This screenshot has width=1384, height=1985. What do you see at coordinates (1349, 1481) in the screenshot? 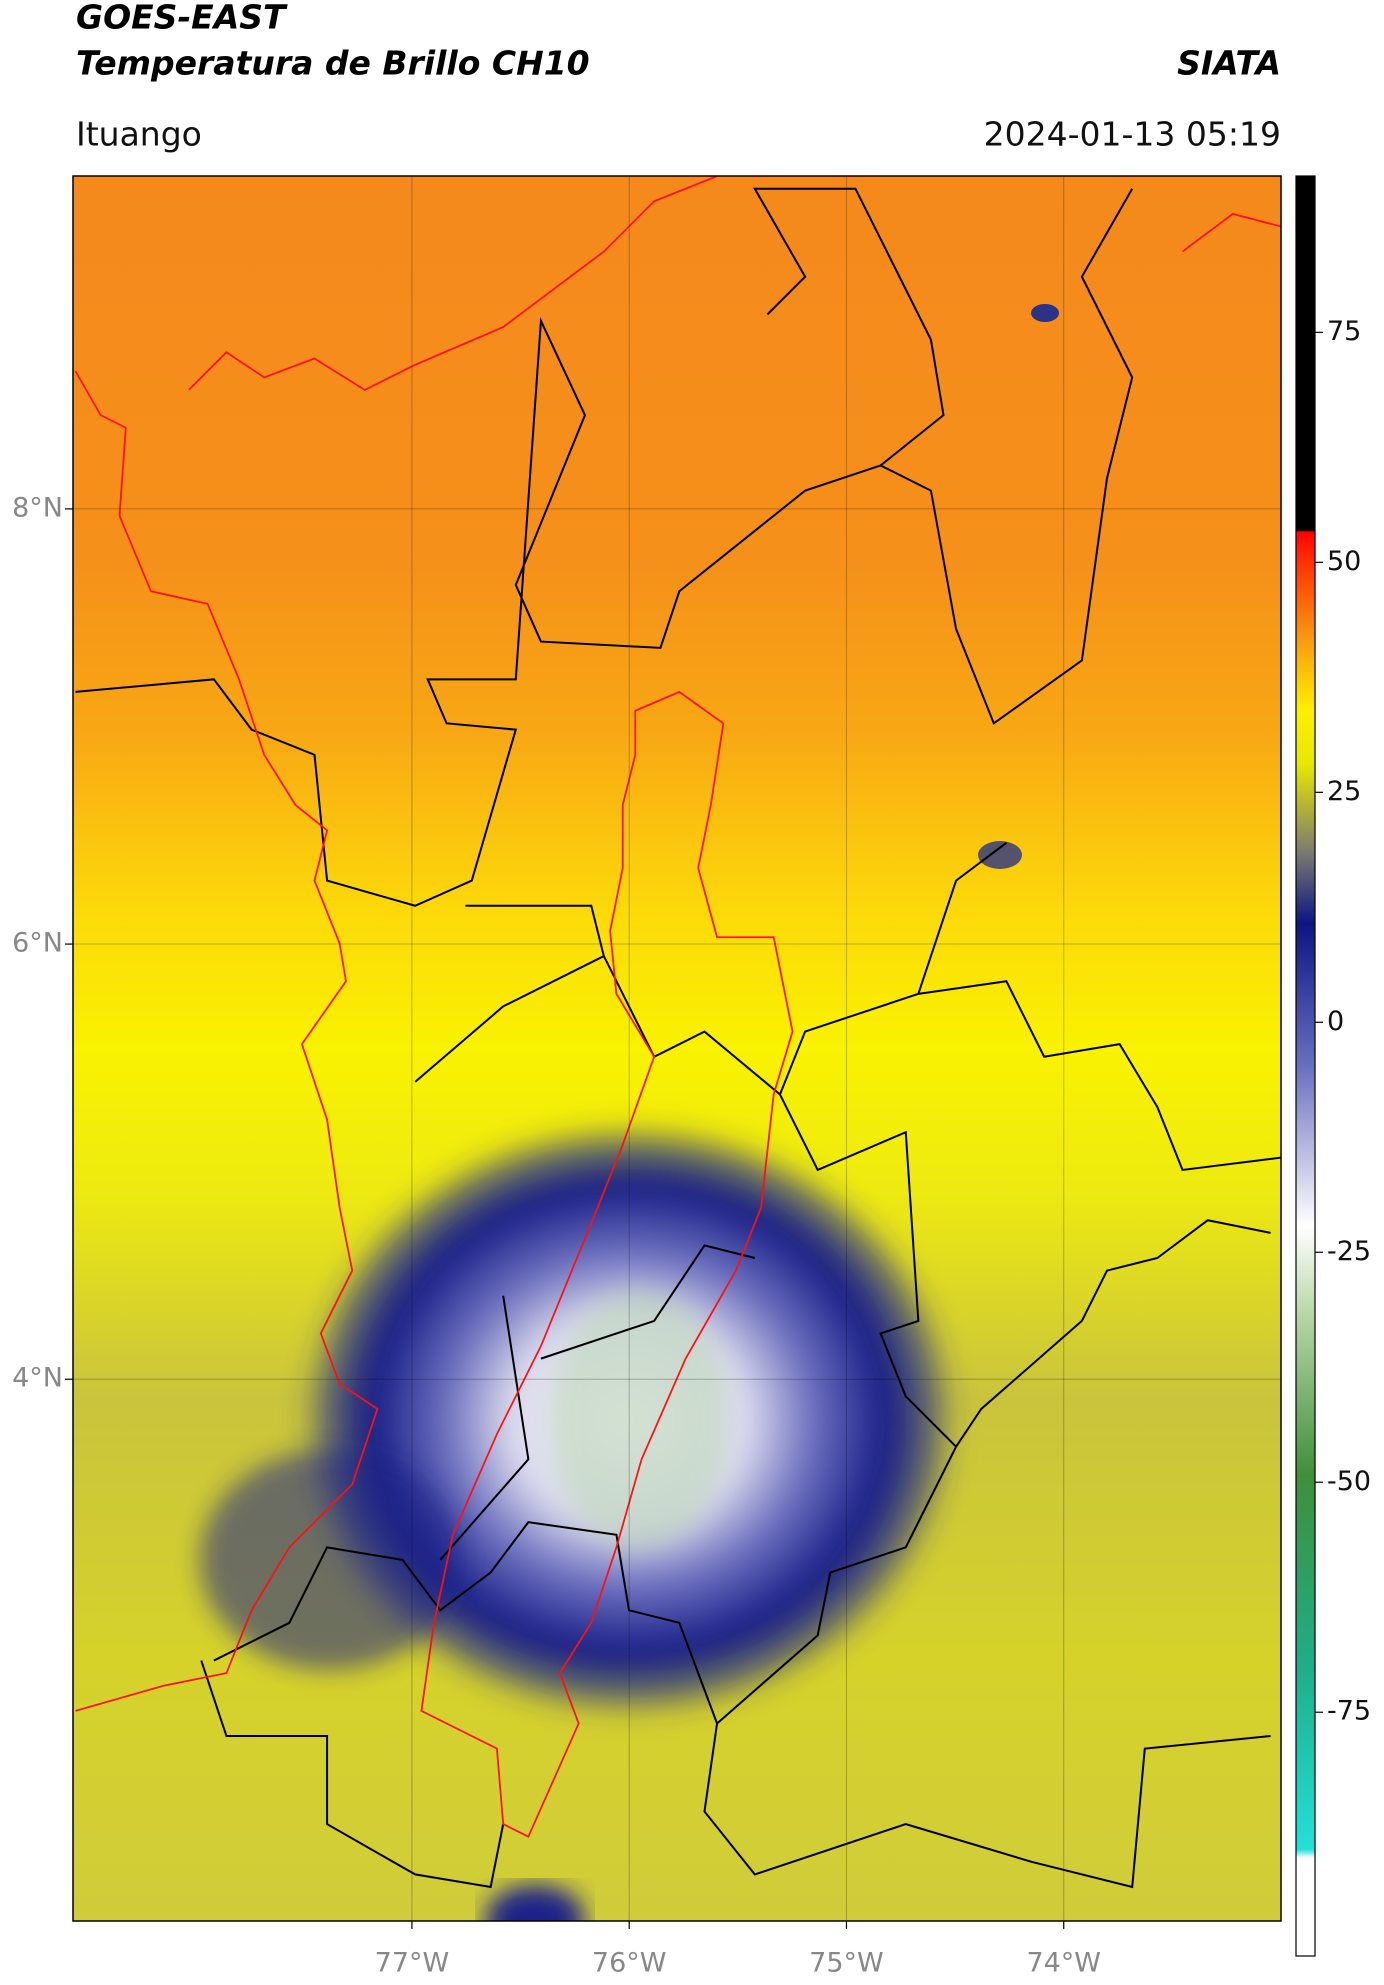
I see `colorbar-label: -50` at bounding box center [1349, 1481].